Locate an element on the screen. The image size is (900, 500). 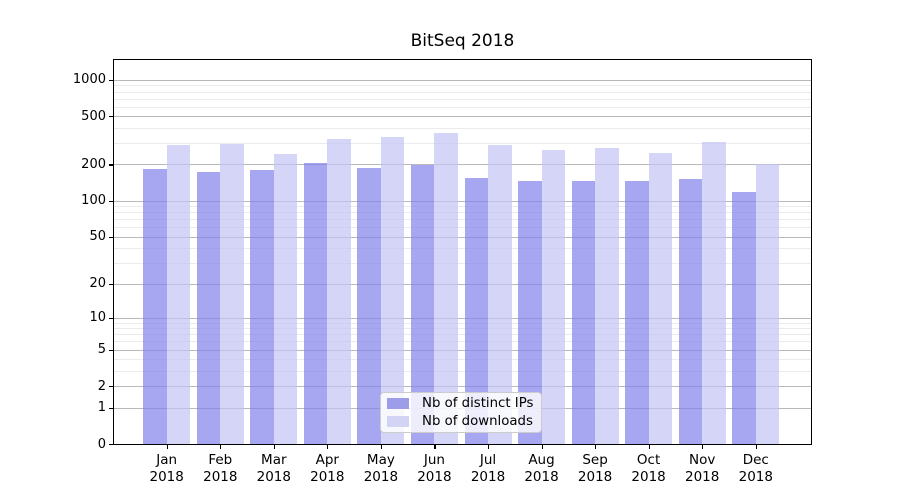
bar-distinct-ips-jan is located at coordinates (155, 306).